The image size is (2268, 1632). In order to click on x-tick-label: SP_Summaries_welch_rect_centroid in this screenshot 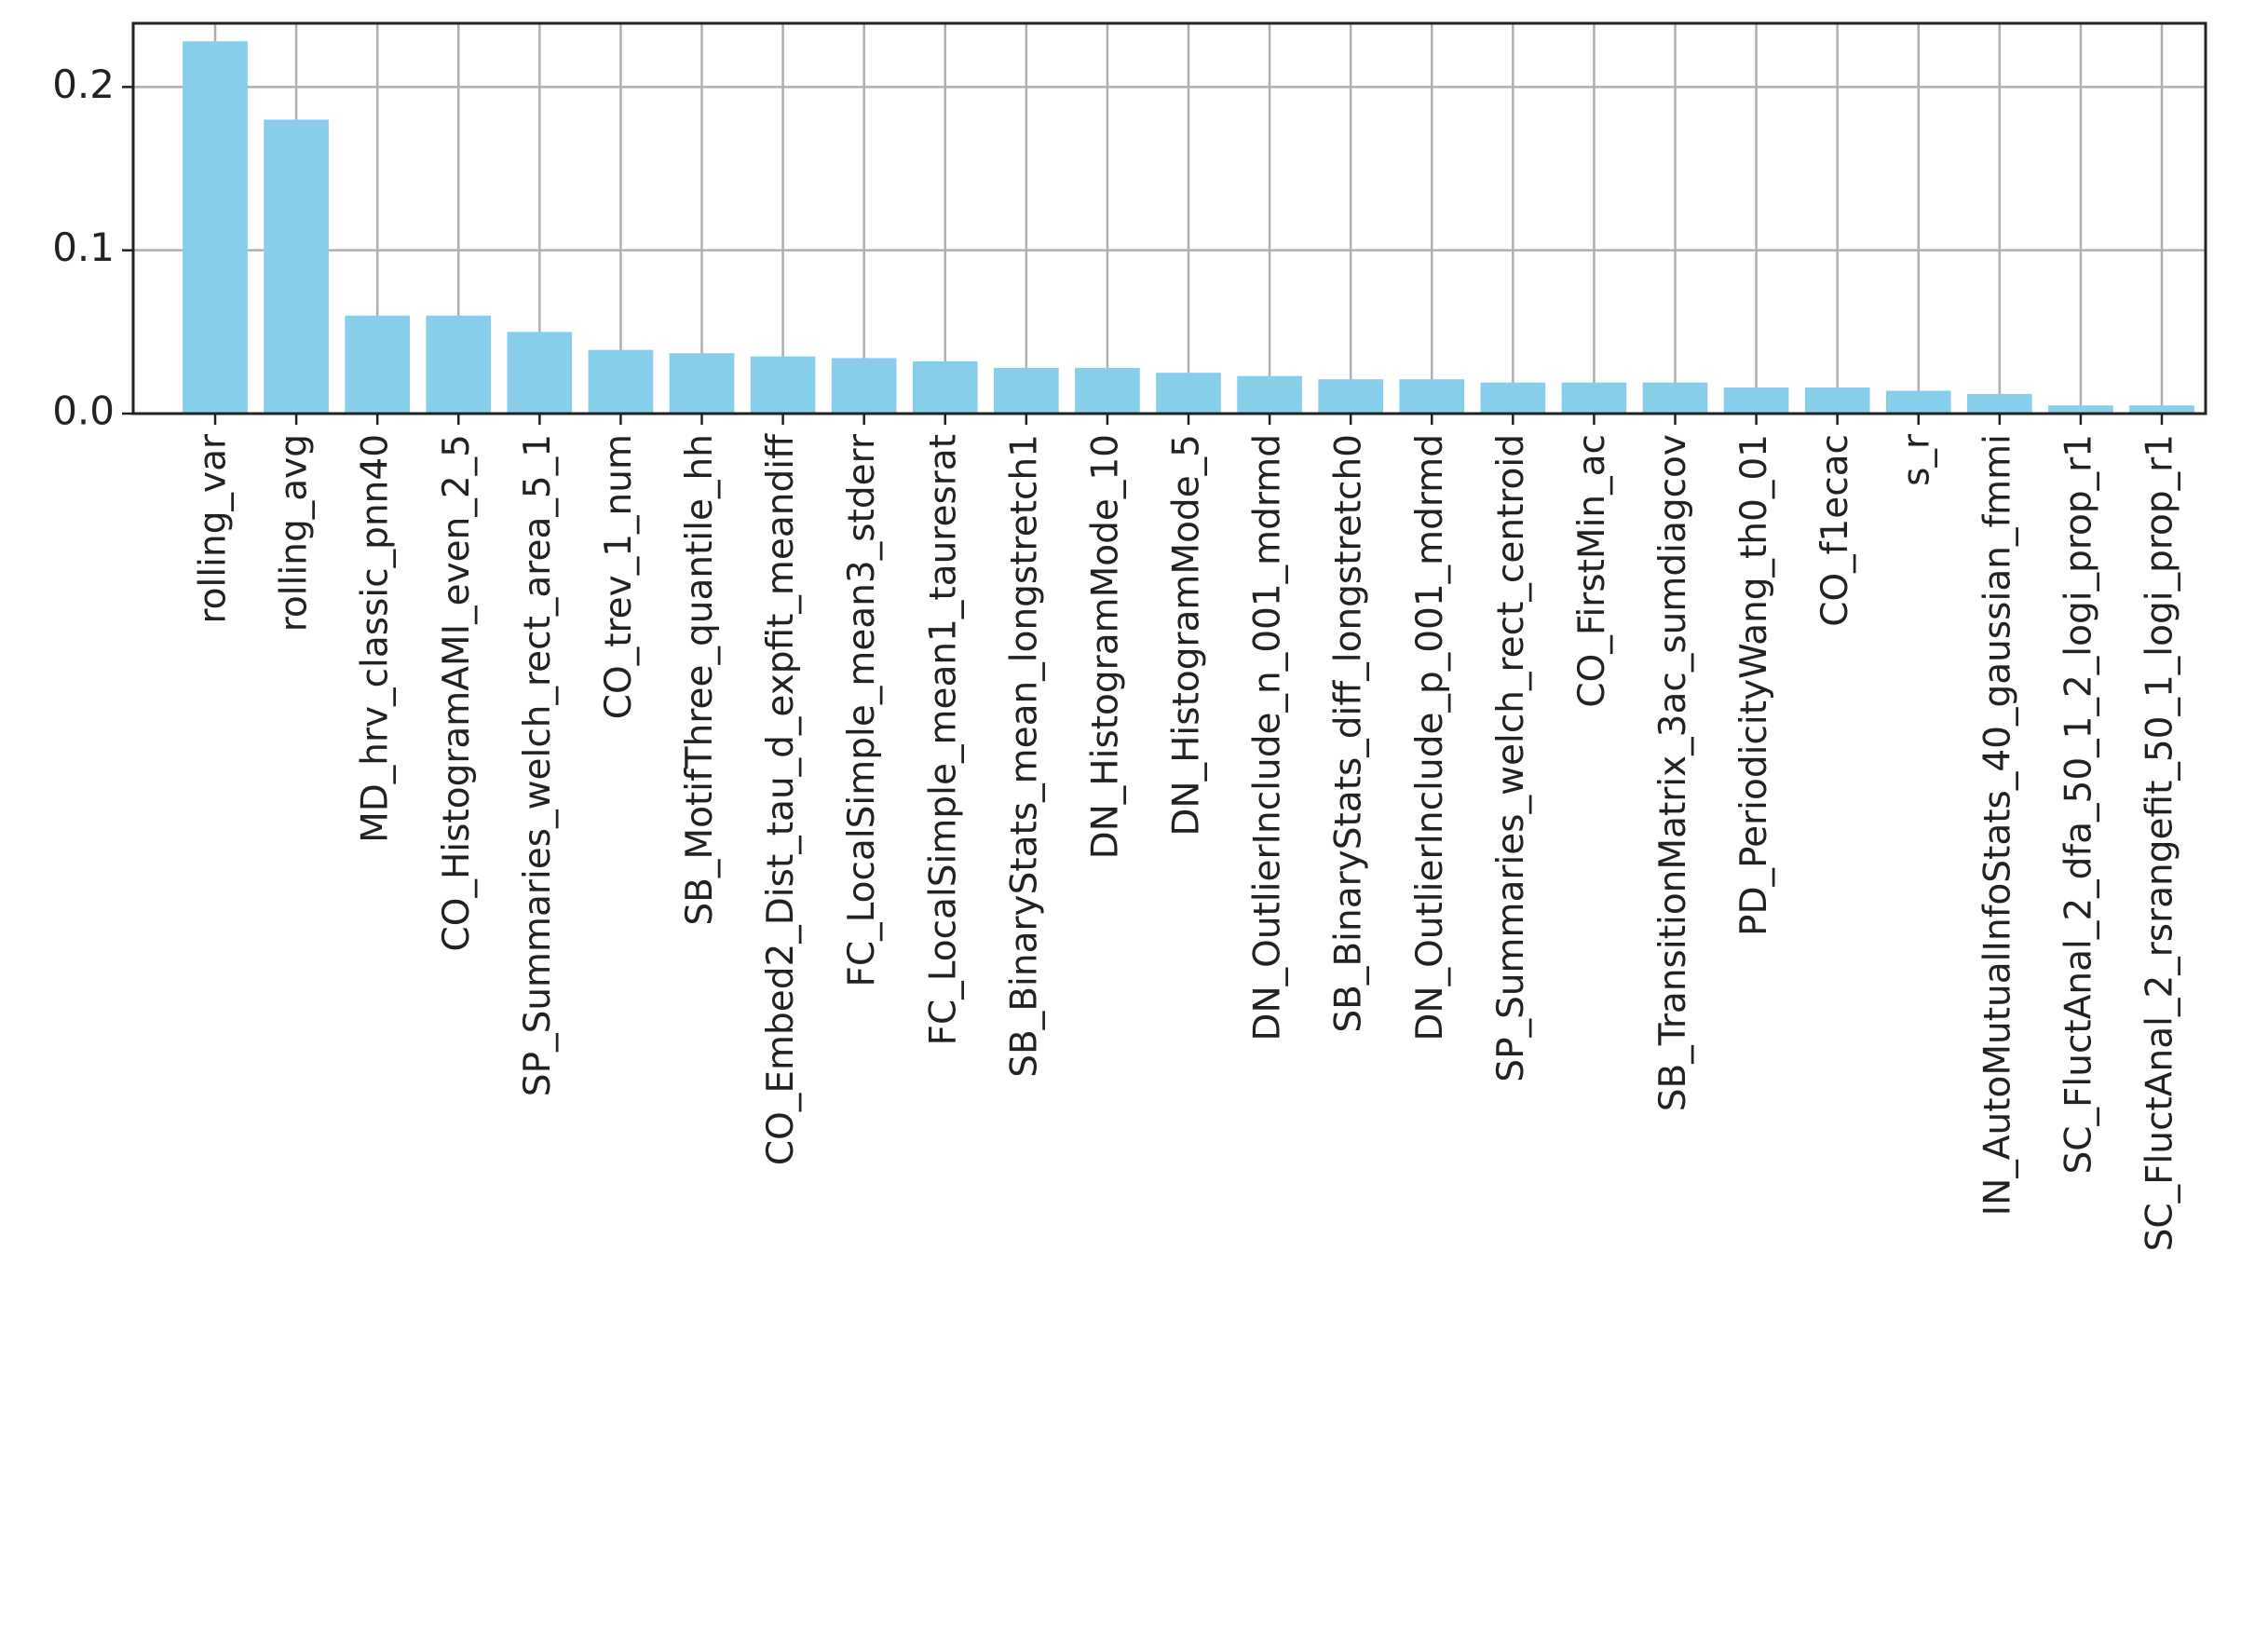, I will do `click(1511, 758)`.